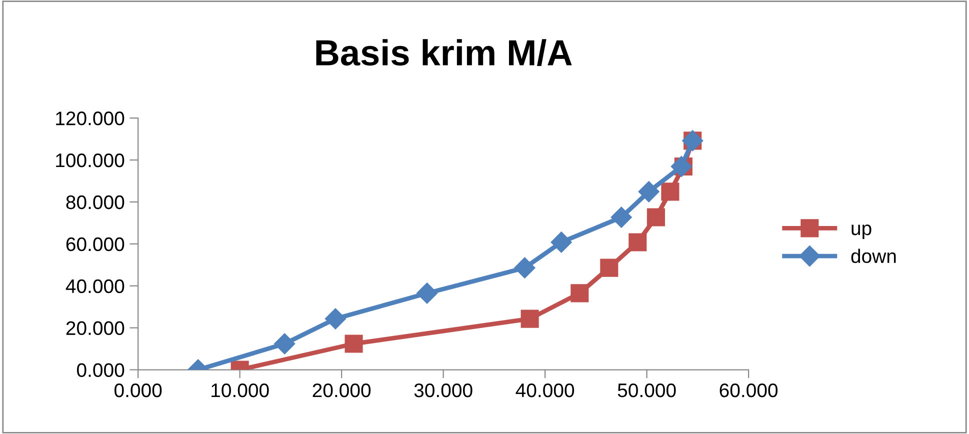  I want to click on legend-label: down, so click(873, 256).